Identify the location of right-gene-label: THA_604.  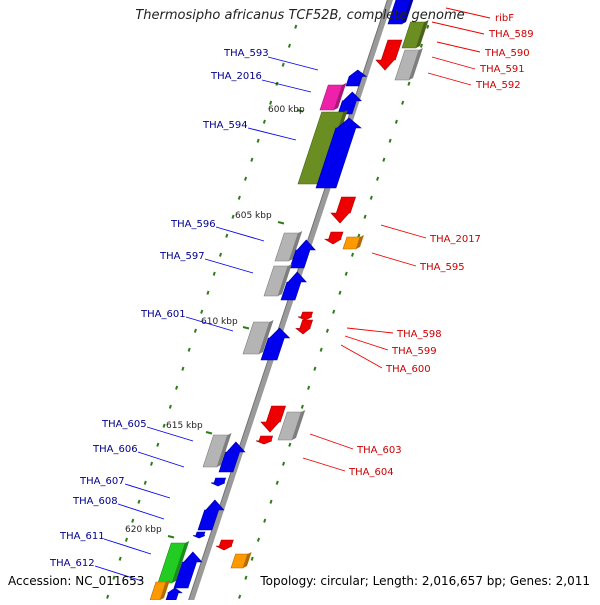
(371, 472).